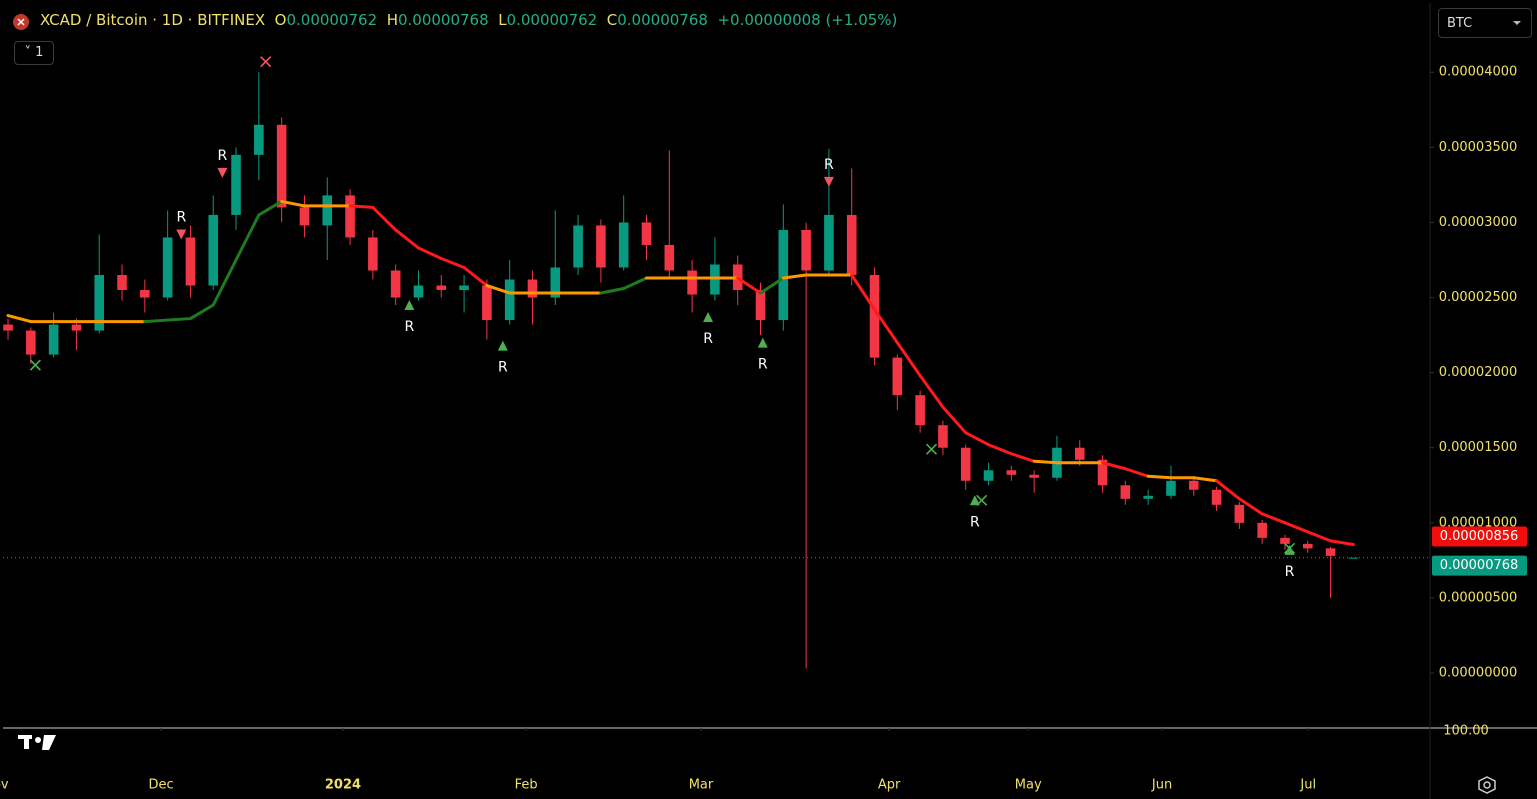  I want to click on x-tick-label: Nov, so click(4, 785).